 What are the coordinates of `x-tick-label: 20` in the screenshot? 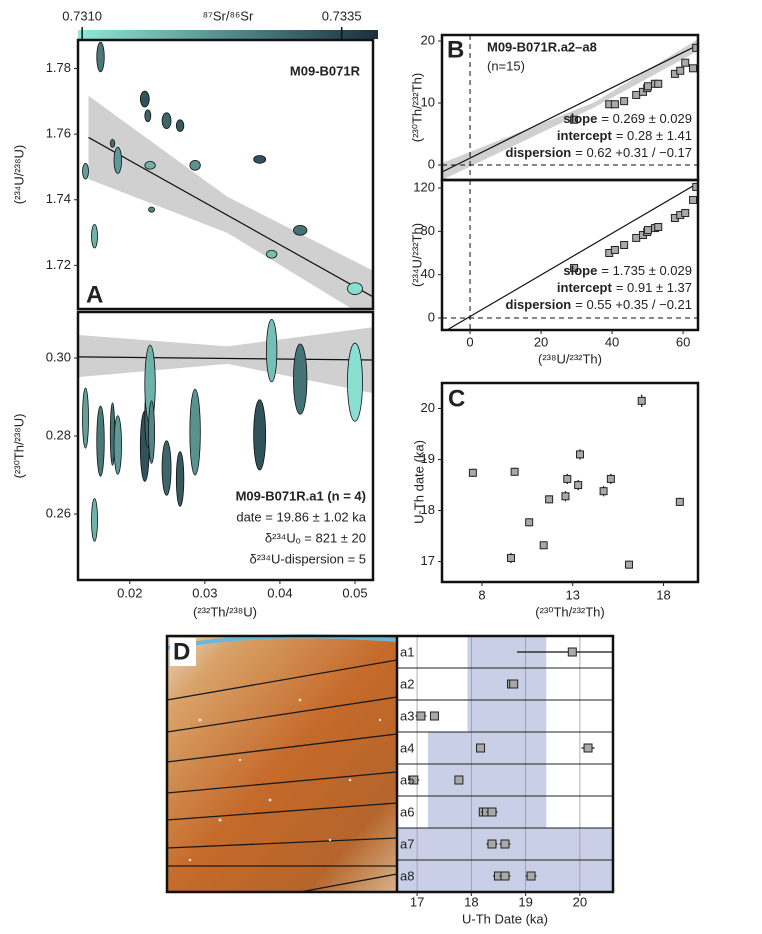 It's located at (541, 341).